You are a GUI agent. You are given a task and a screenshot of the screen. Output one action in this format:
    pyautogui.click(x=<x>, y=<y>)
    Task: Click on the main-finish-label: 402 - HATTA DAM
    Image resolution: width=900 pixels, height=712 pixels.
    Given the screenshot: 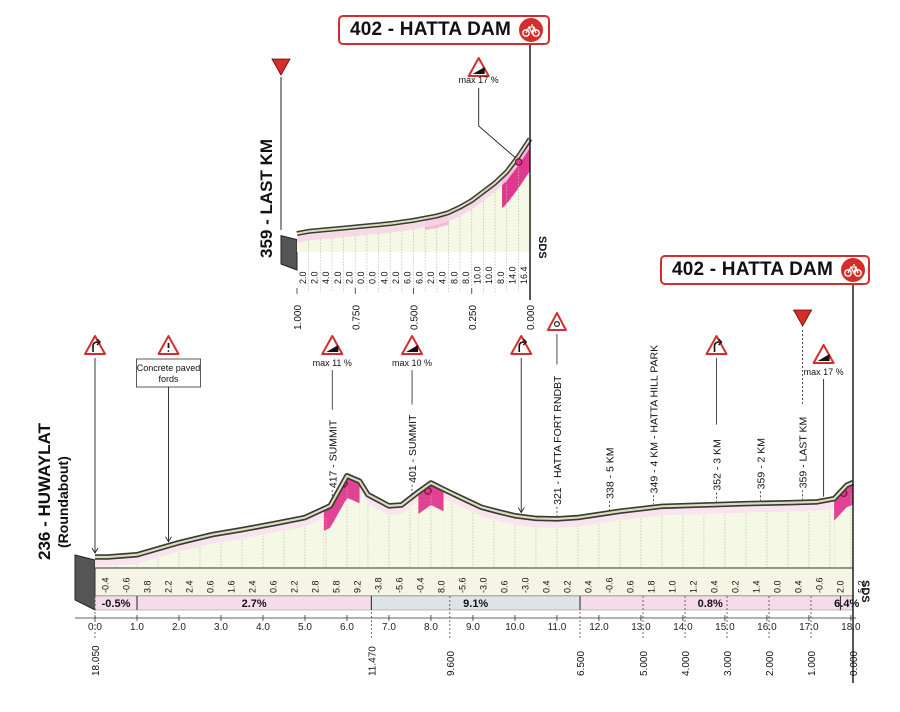 What is the action you would take?
    pyautogui.click(x=752, y=269)
    